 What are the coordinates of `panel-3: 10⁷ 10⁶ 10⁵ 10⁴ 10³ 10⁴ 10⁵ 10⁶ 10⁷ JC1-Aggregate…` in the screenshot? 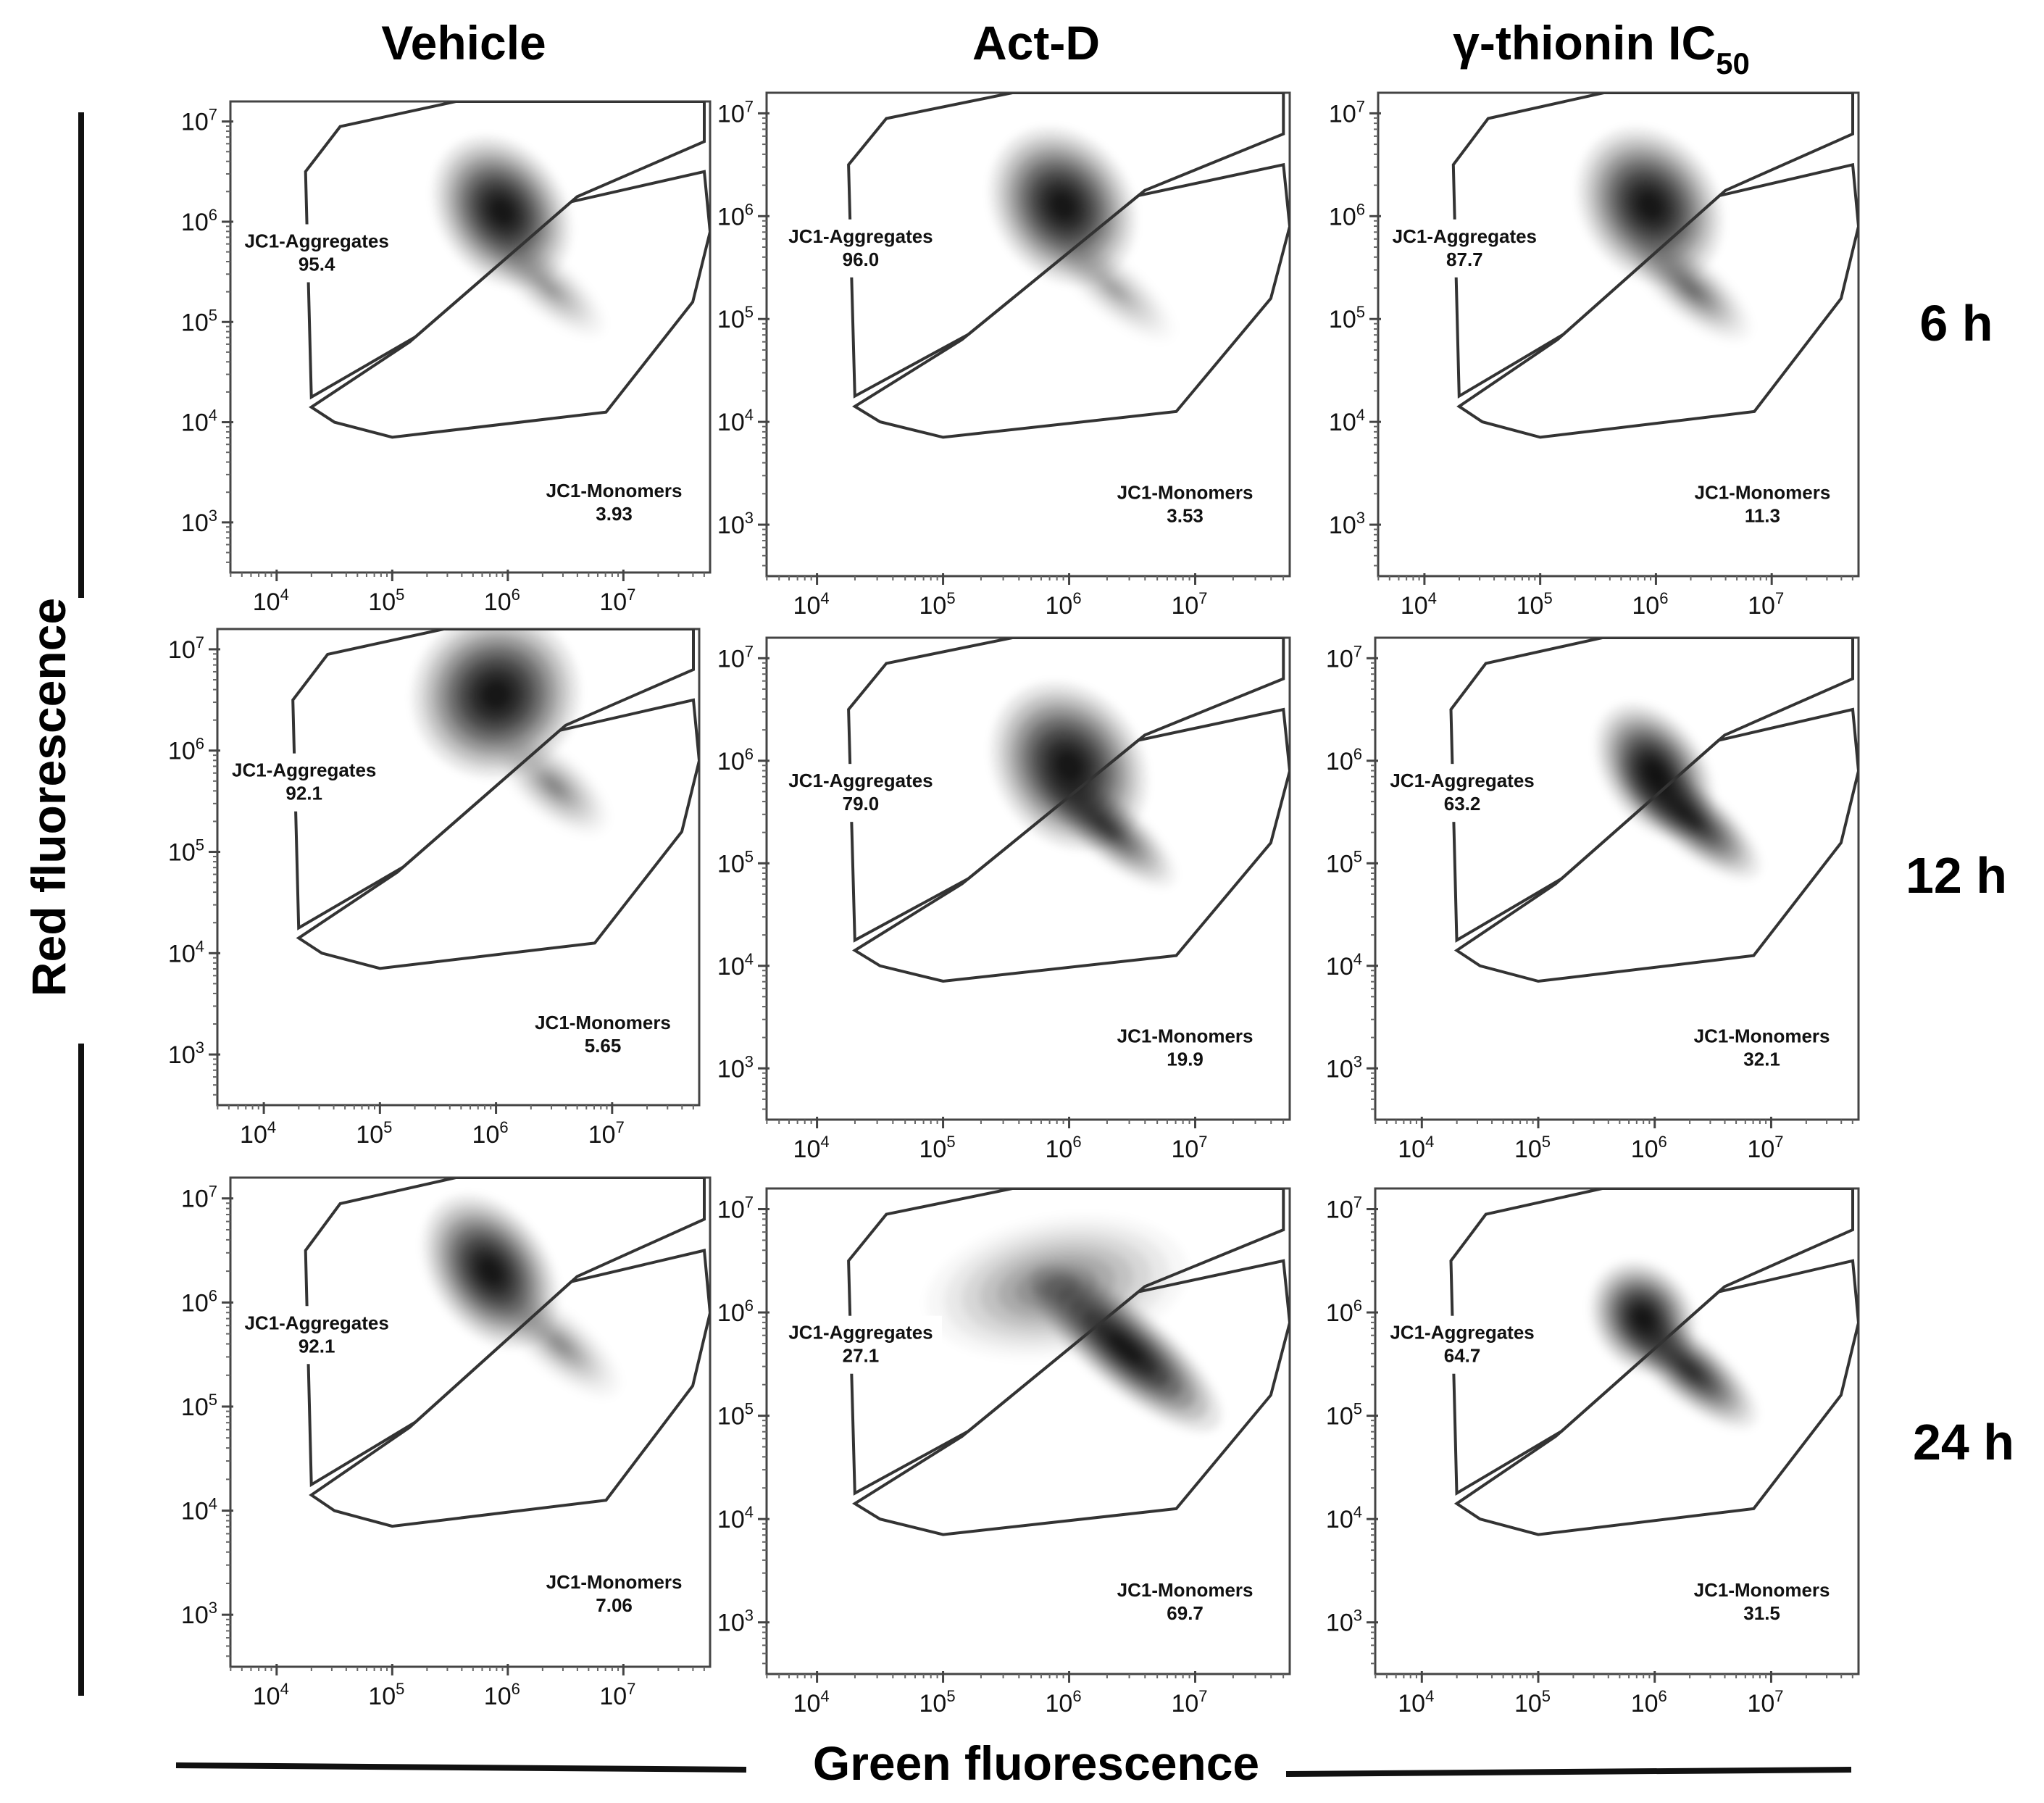 It's located at (434, 888).